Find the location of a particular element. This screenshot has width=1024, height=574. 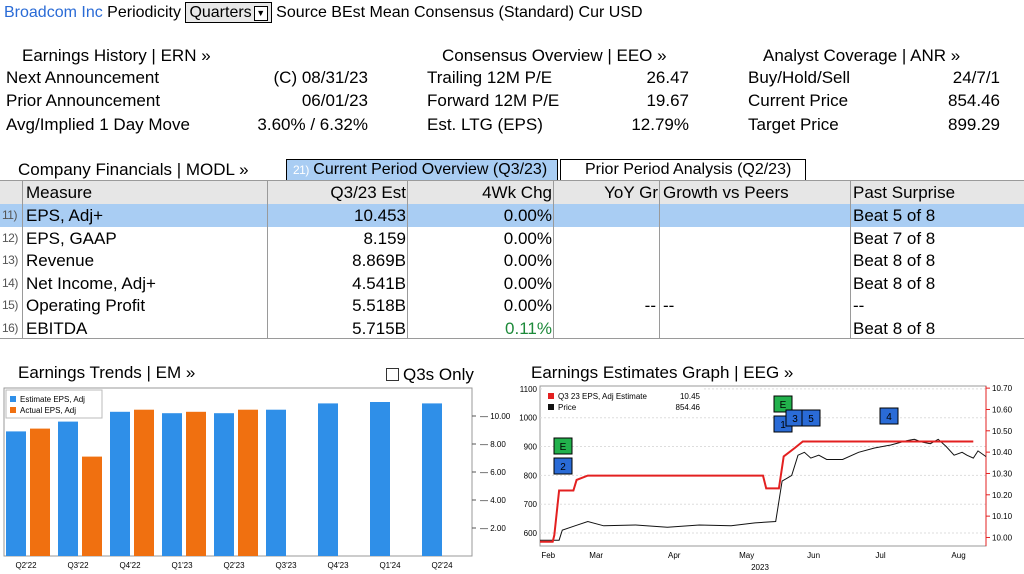

ac-label-price: Current Price is located at coordinates (798, 100).